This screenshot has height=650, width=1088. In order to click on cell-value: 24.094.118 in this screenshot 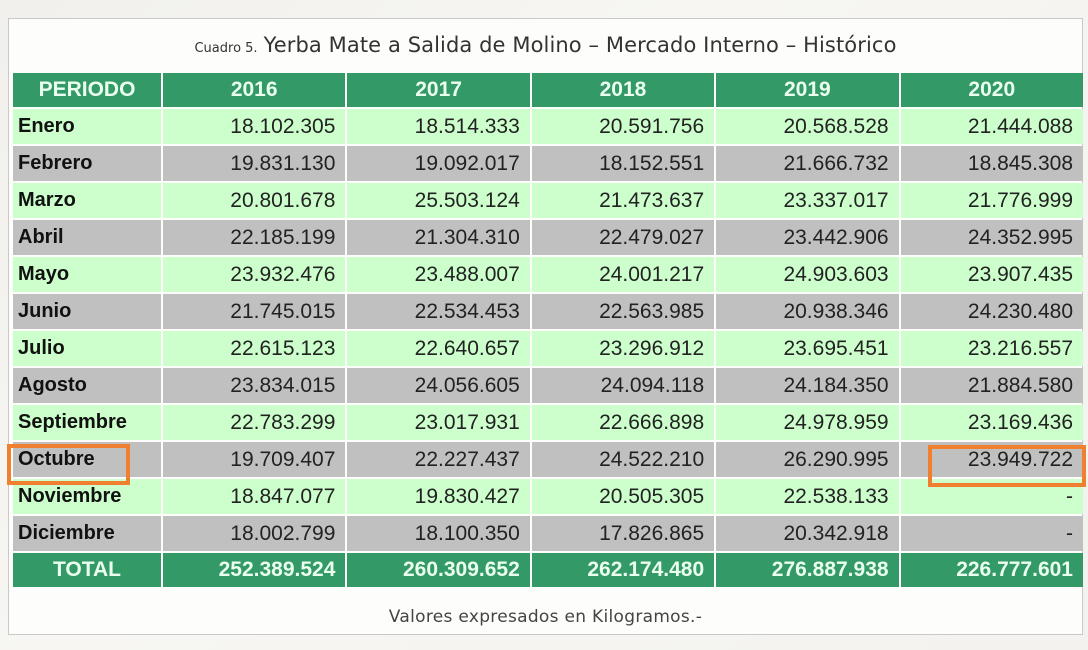, I will do `click(623, 385)`.